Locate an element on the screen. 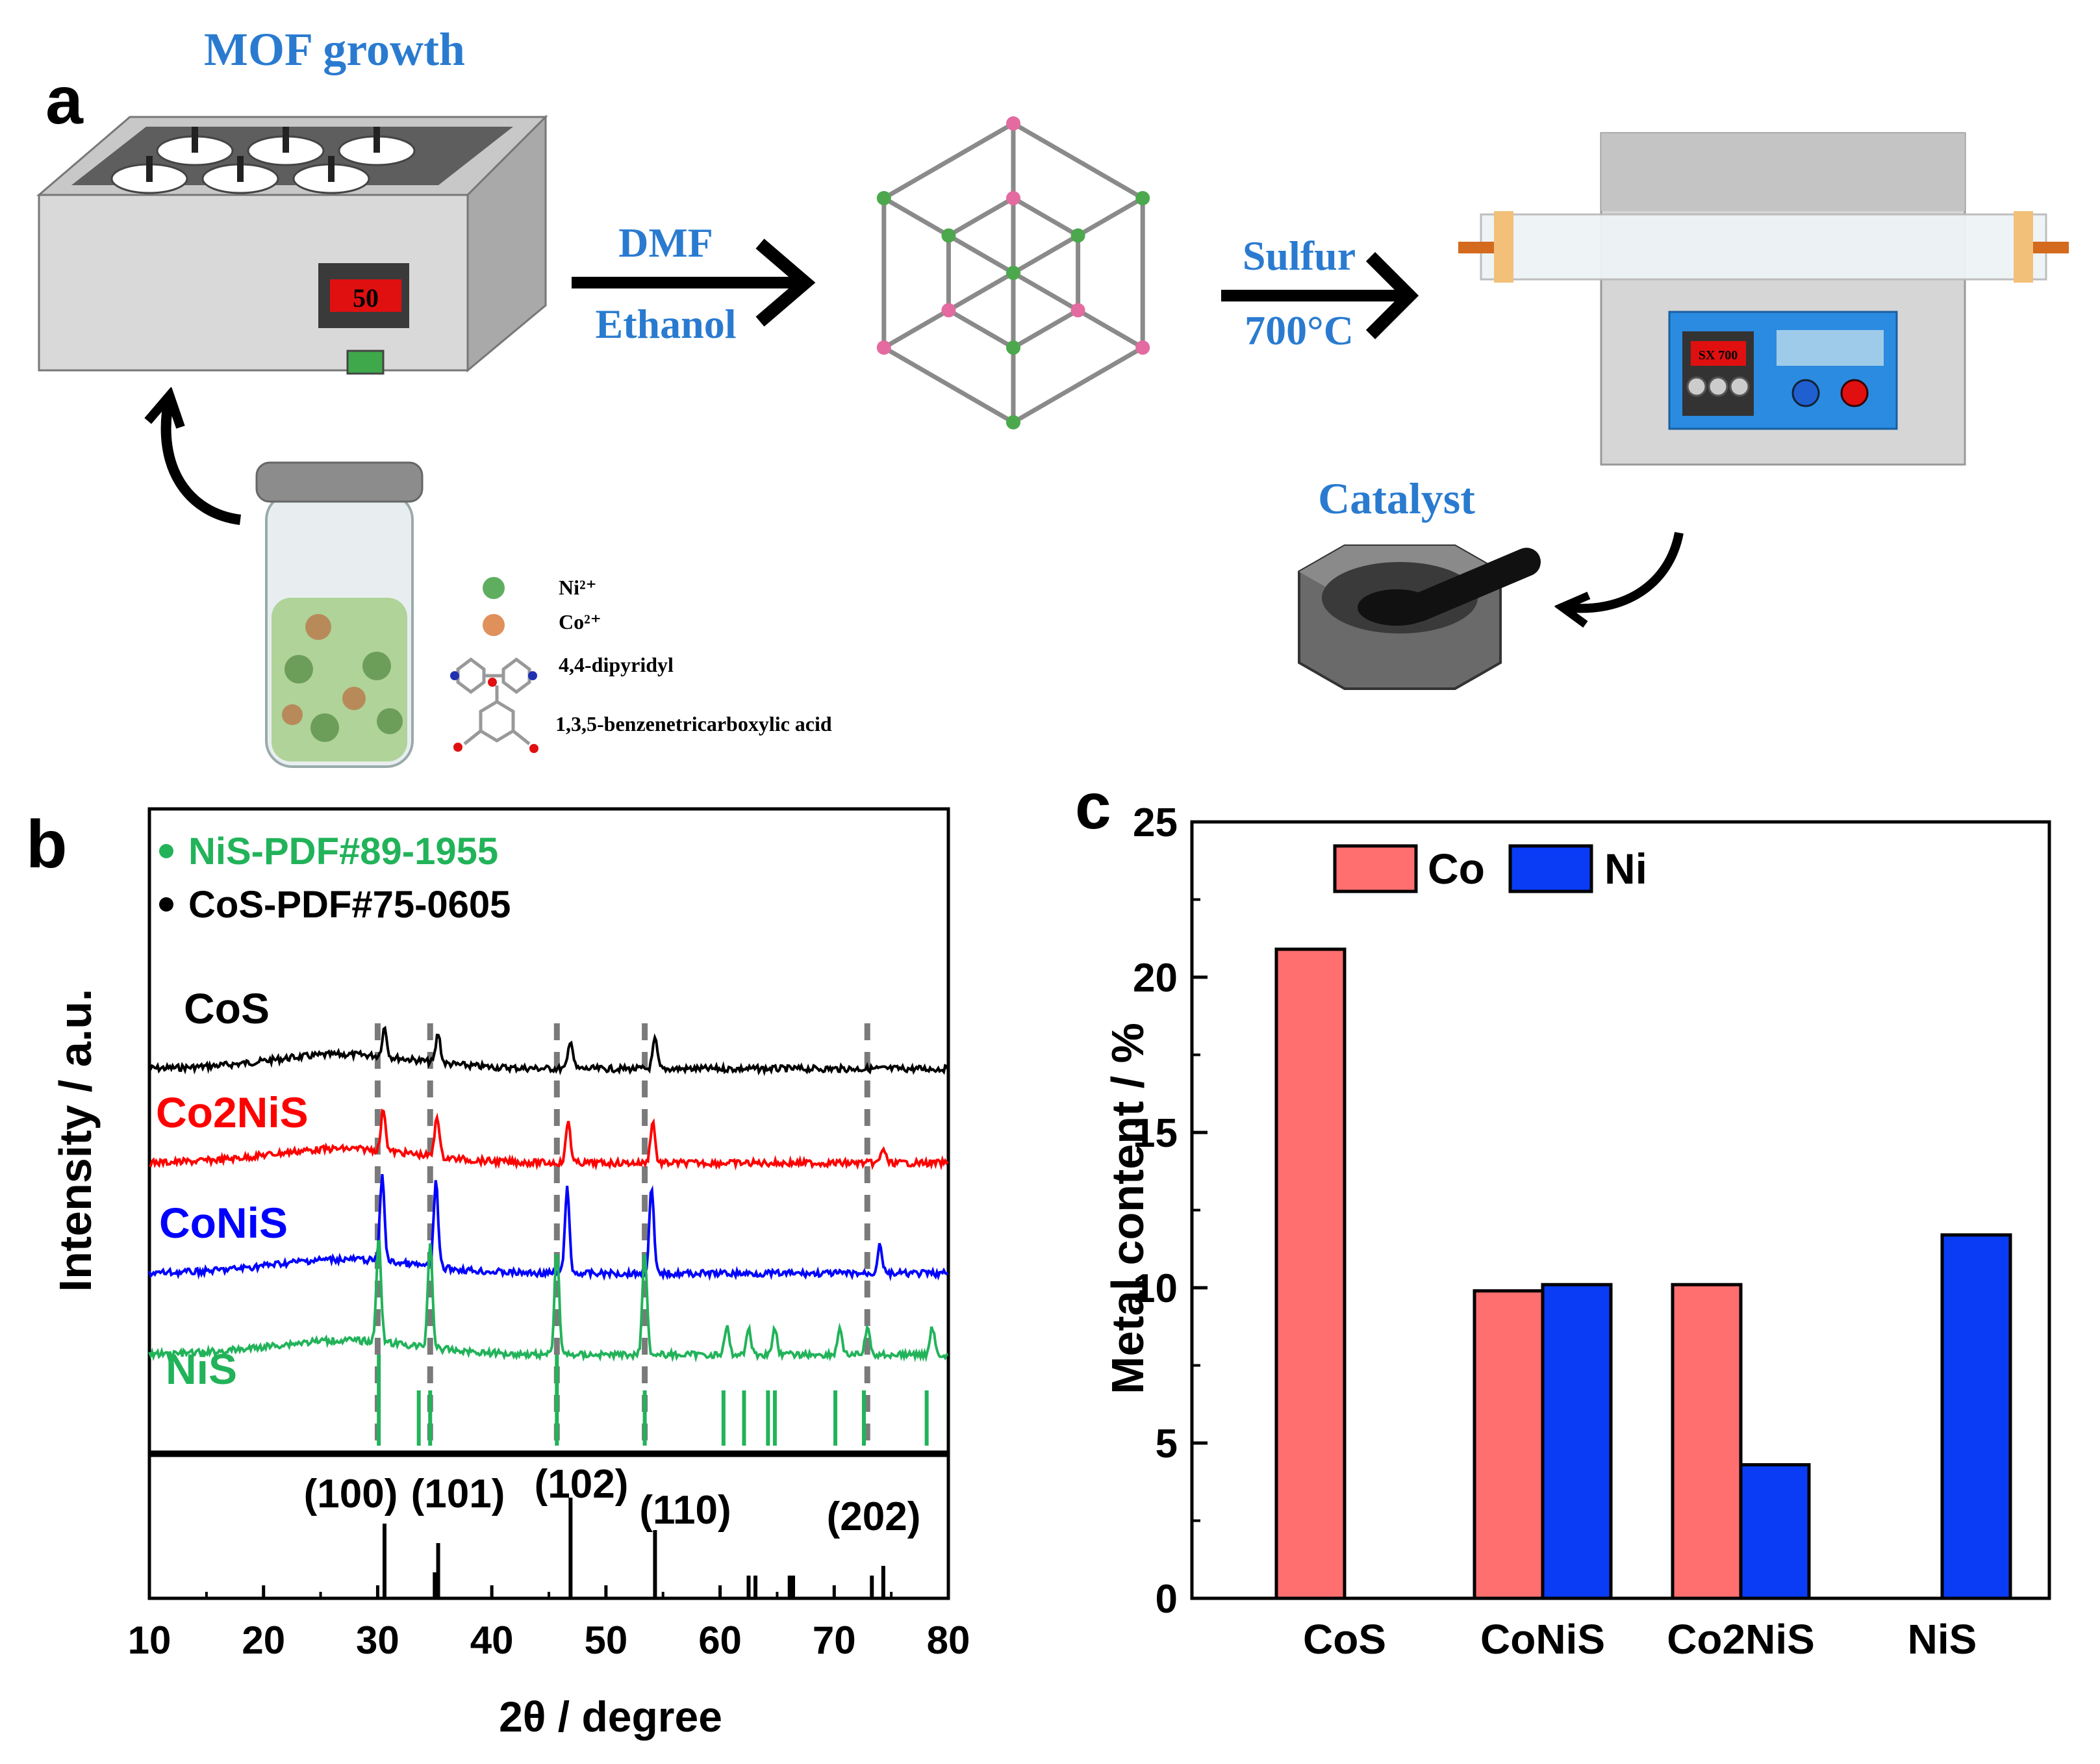  legend-ni-swatch is located at coordinates (1550, 868).